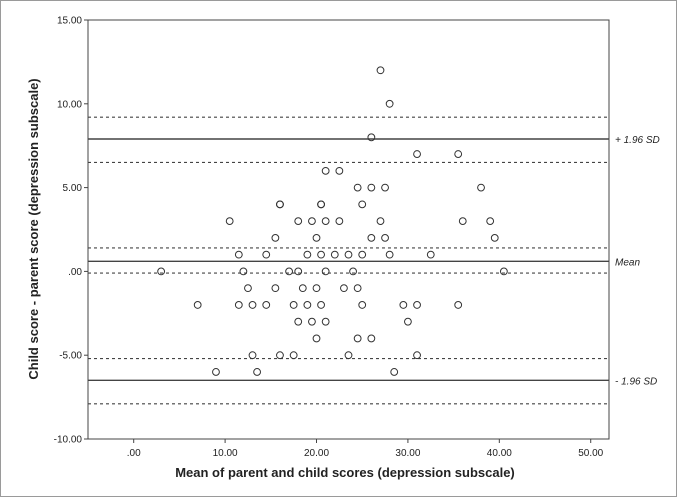  Describe the element at coordinates (407, 453) in the screenshot. I see `x-tick-label: 30.00` at that location.